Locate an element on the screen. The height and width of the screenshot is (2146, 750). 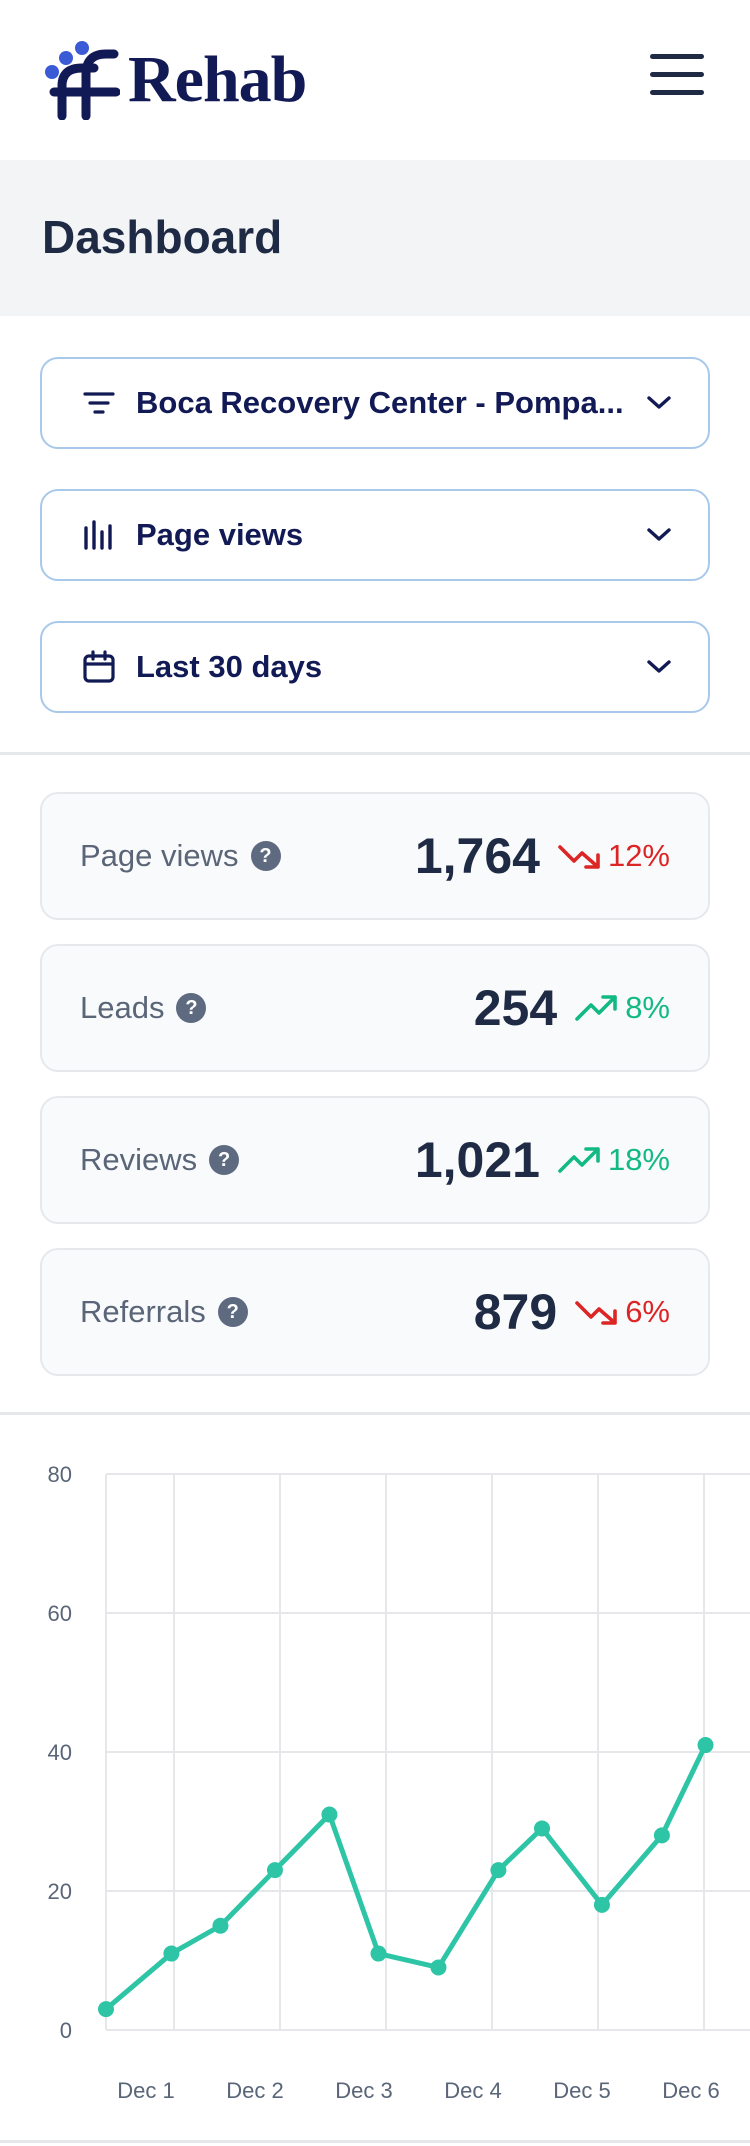
stat-value: 1,021 is located at coordinates (477, 1160).